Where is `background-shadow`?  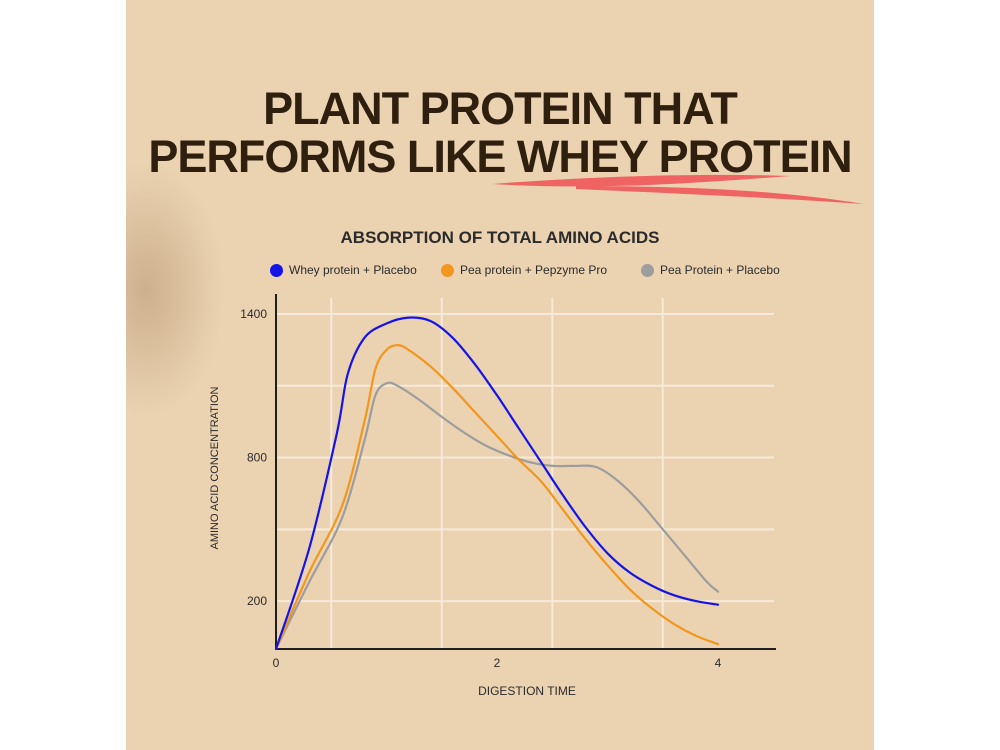
background-shadow is located at coordinates (176, 290).